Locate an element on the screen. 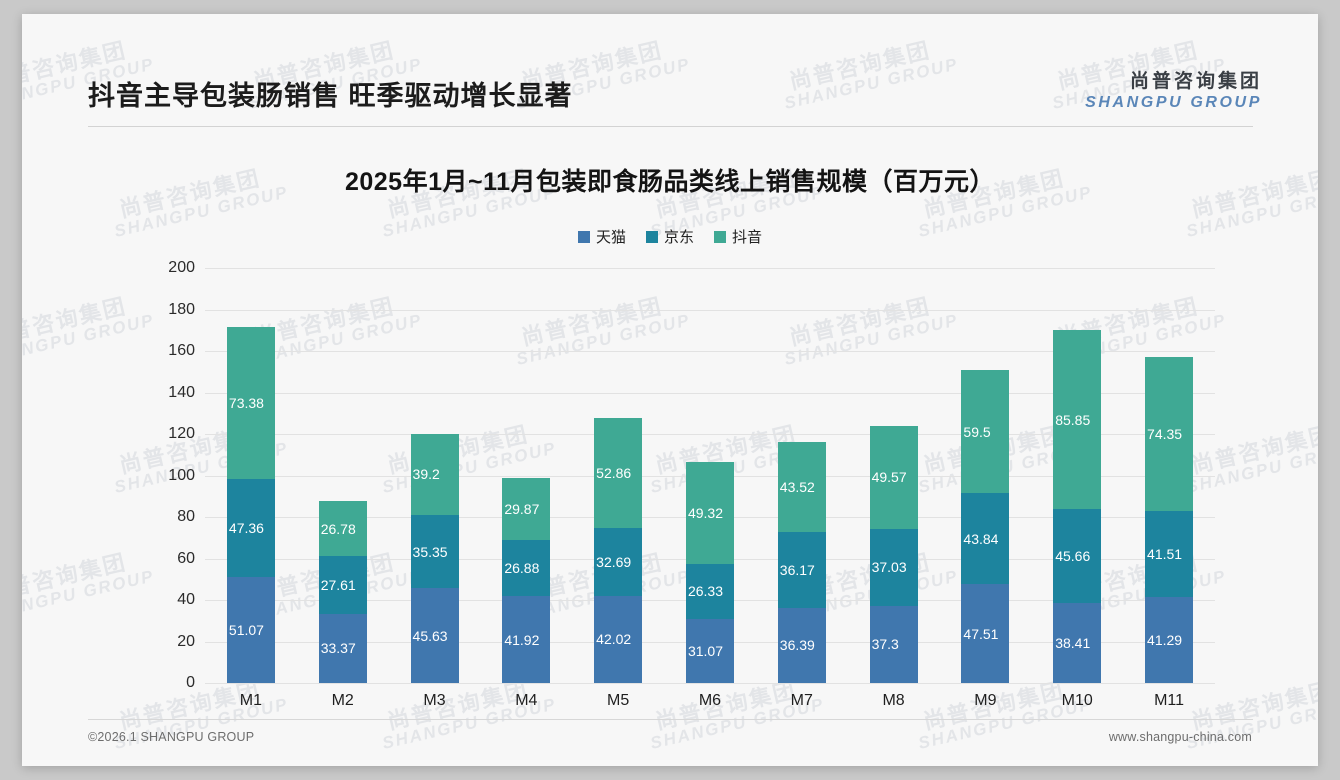  stacked-bar: 51.07 47.36 73.38 is located at coordinates (250, 504).